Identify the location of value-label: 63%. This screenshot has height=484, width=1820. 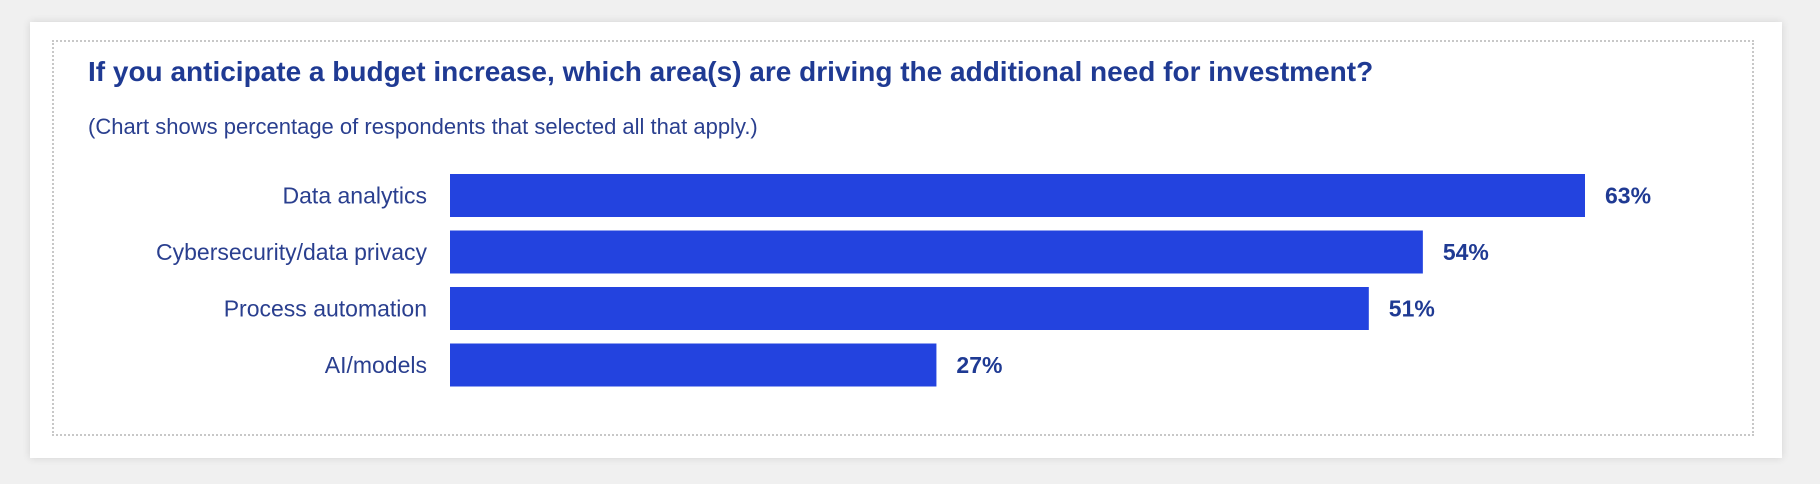
(1628, 196).